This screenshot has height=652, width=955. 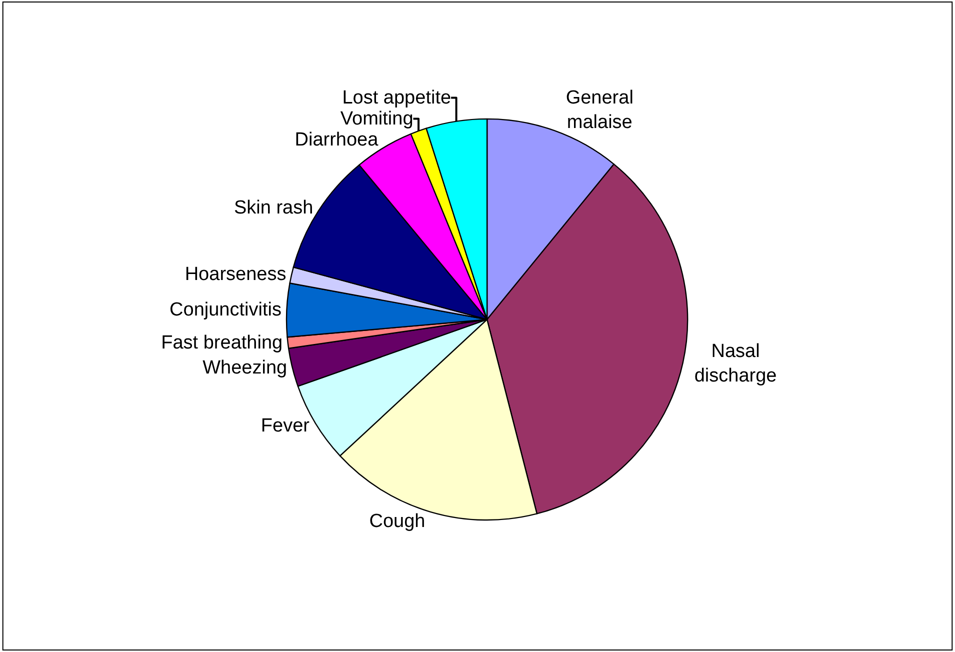 What do you see at coordinates (600, 110) in the screenshot?
I see `slice-label: General malaise` at bounding box center [600, 110].